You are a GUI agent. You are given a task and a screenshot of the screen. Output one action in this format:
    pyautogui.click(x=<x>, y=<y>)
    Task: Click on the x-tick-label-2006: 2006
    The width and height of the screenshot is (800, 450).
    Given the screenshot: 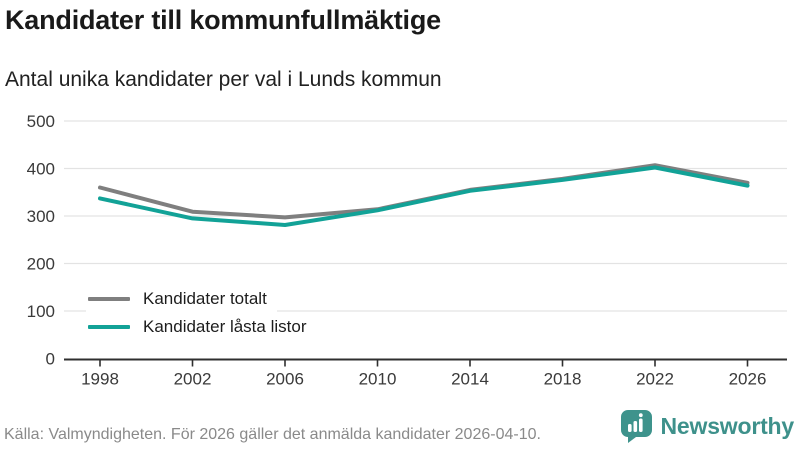 What is the action you would take?
    pyautogui.click(x=285, y=379)
    